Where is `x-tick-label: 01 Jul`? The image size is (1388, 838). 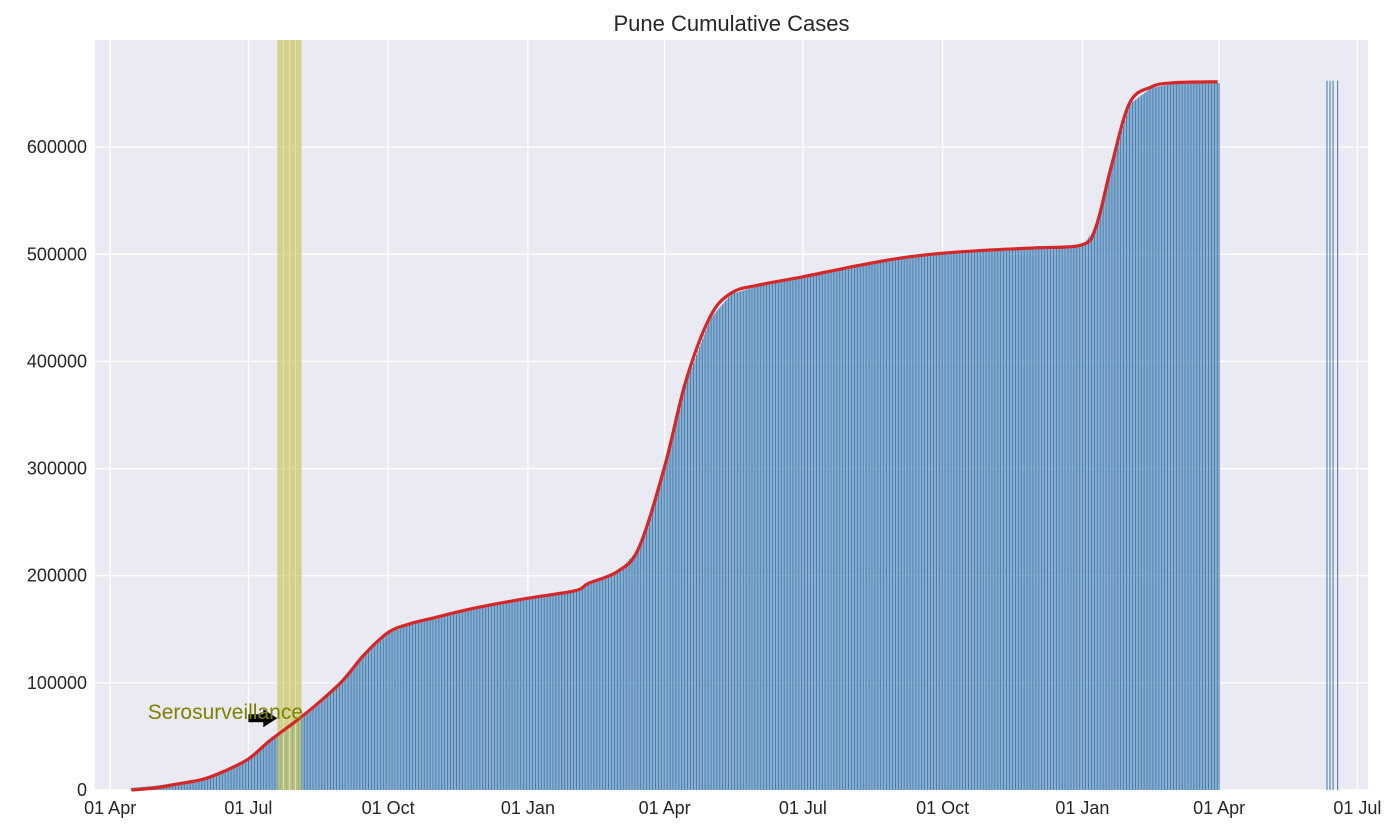
x-tick-label: 01 Jul is located at coordinates (1357, 808).